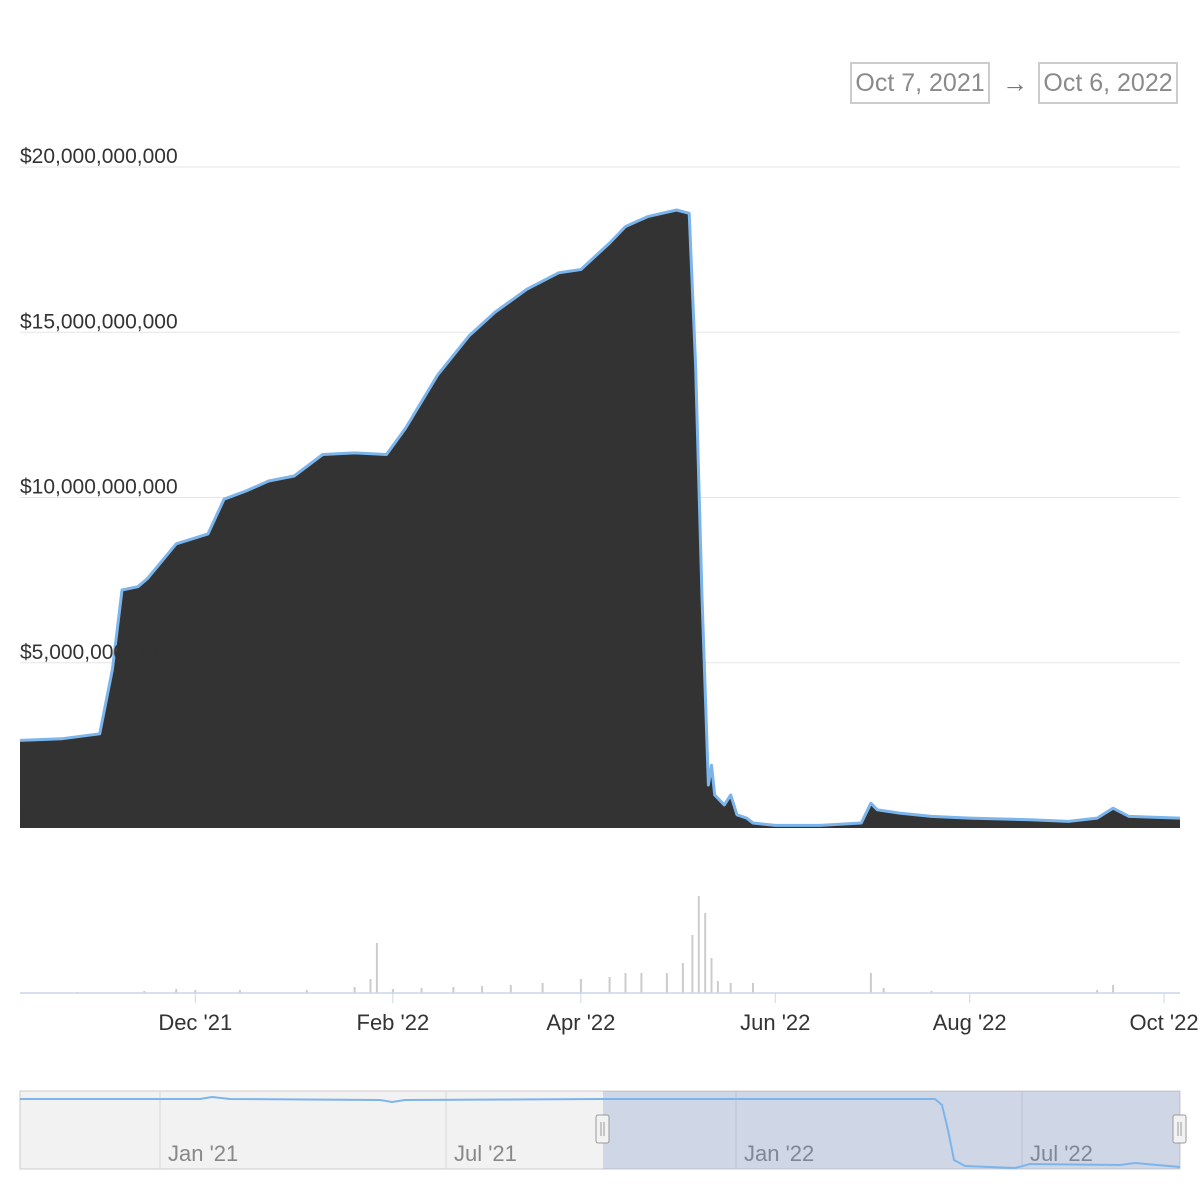 The image size is (1200, 1200). Describe the element at coordinates (195, 1022) in the screenshot. I see `x-tick-label: Dec '21` at that location.